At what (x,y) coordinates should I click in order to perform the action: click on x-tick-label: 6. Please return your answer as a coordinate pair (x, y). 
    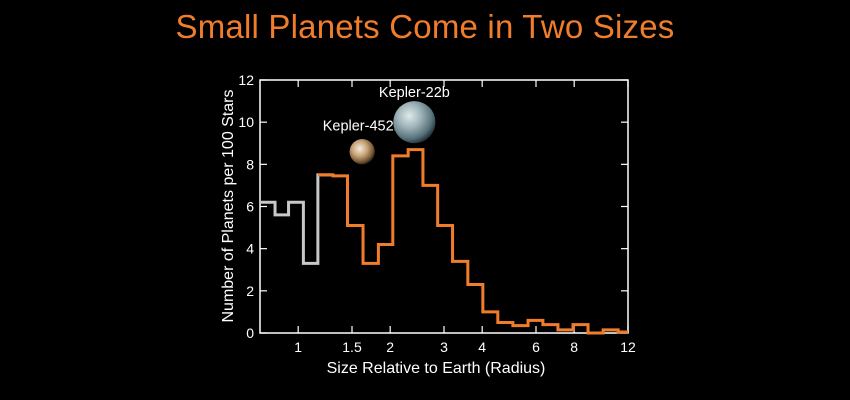
    Looking at the image, I should click on (536, 347).